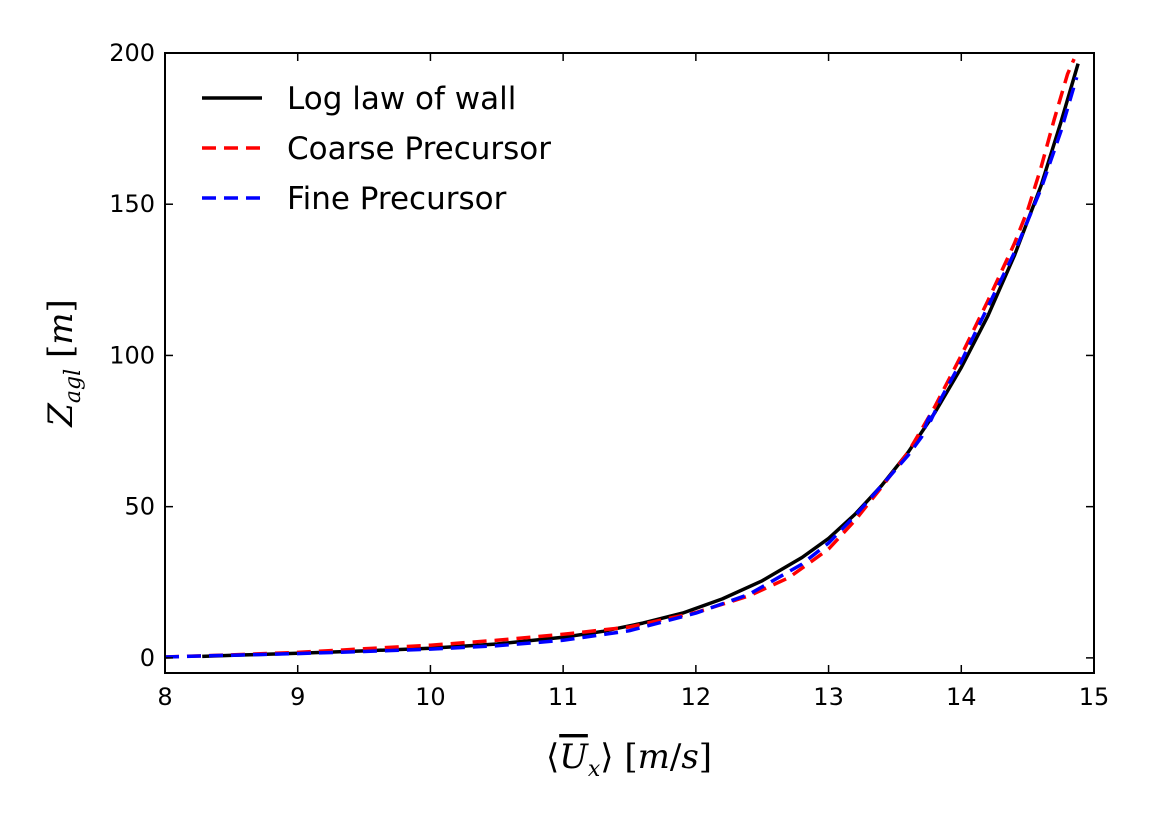 This screenshot has height=817, width=1151. I want to click on x-tick-label: 11, so click(563, 697).